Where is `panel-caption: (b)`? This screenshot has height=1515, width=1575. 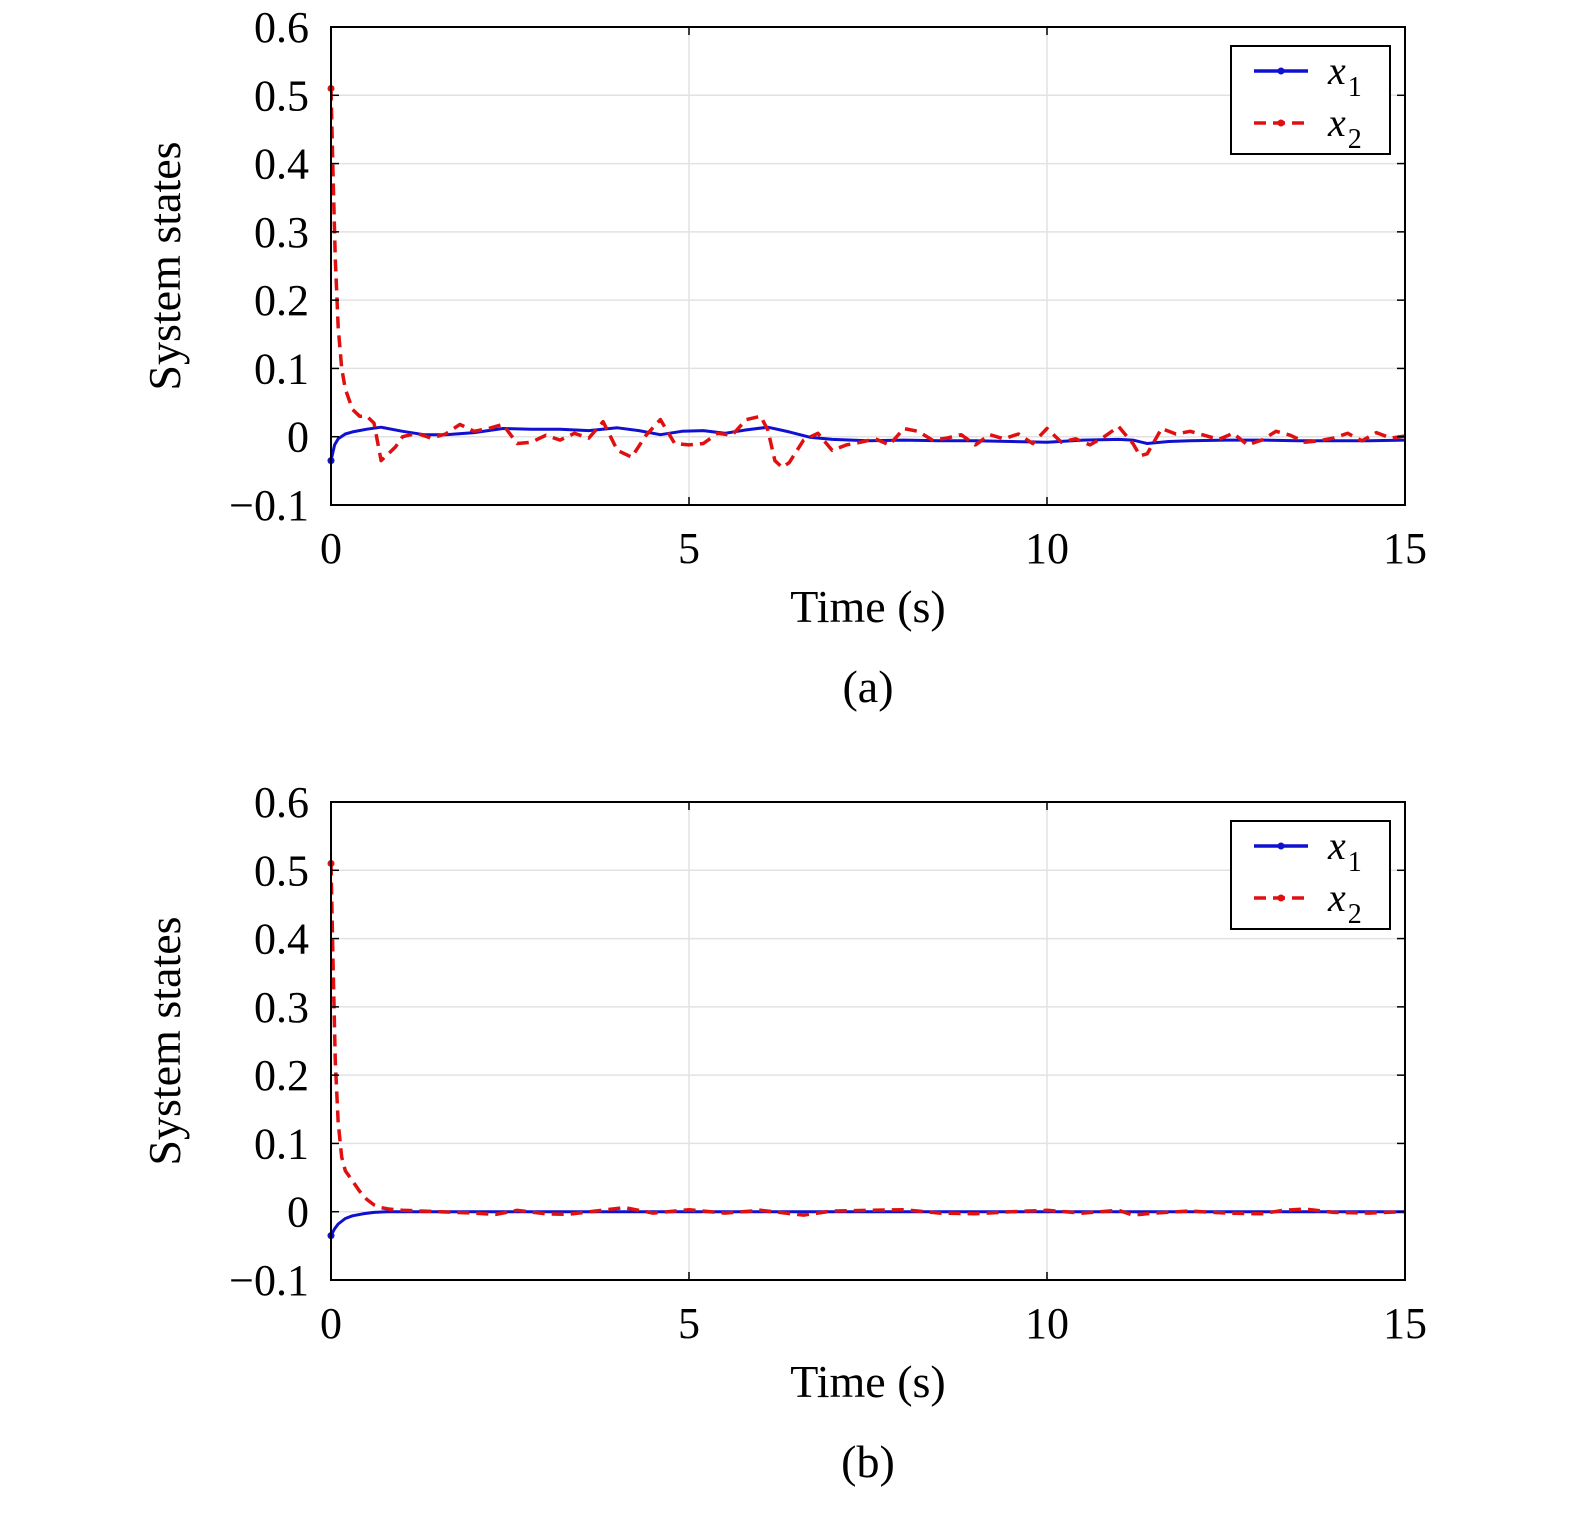 panel-caption: (b) is located at coordinates (868, 1461).